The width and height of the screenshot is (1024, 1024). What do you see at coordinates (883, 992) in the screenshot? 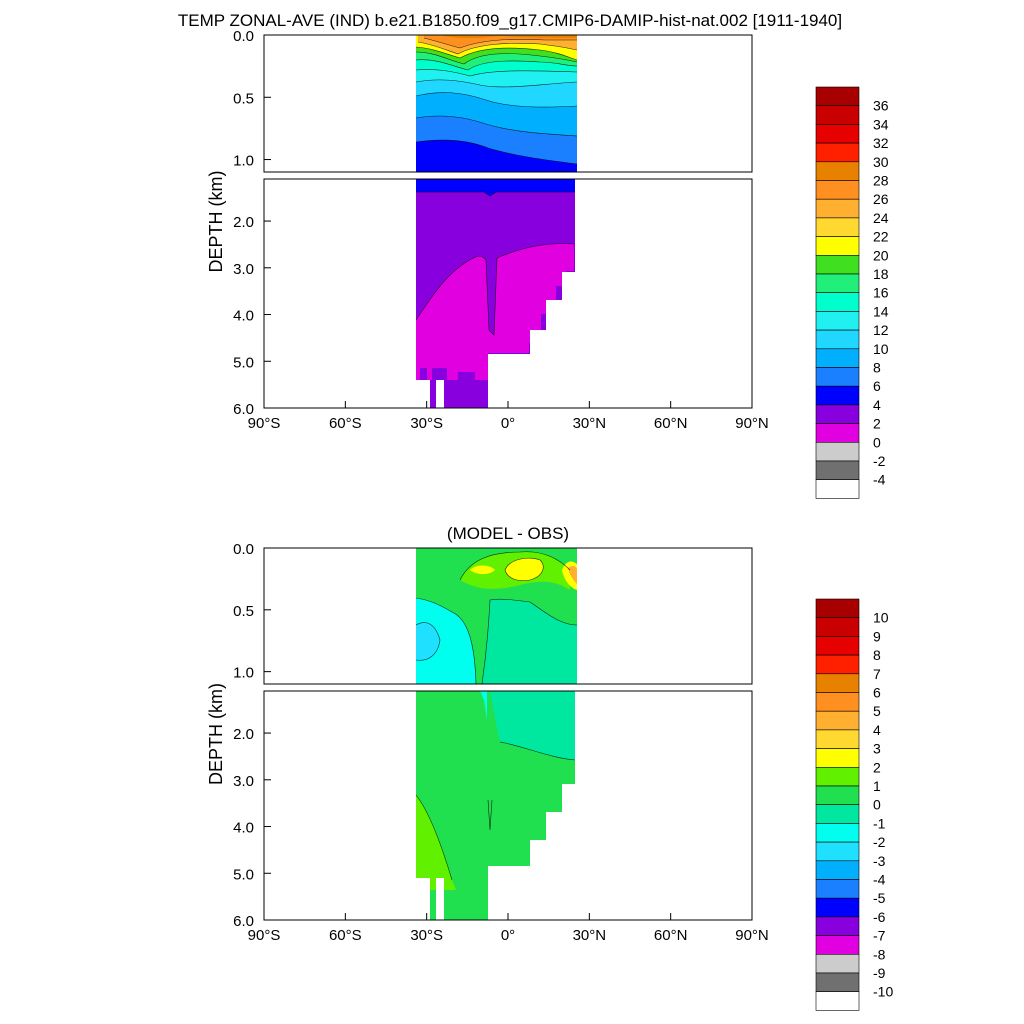
I see `colorbar-label: -10` at bounding box center [883, 992].